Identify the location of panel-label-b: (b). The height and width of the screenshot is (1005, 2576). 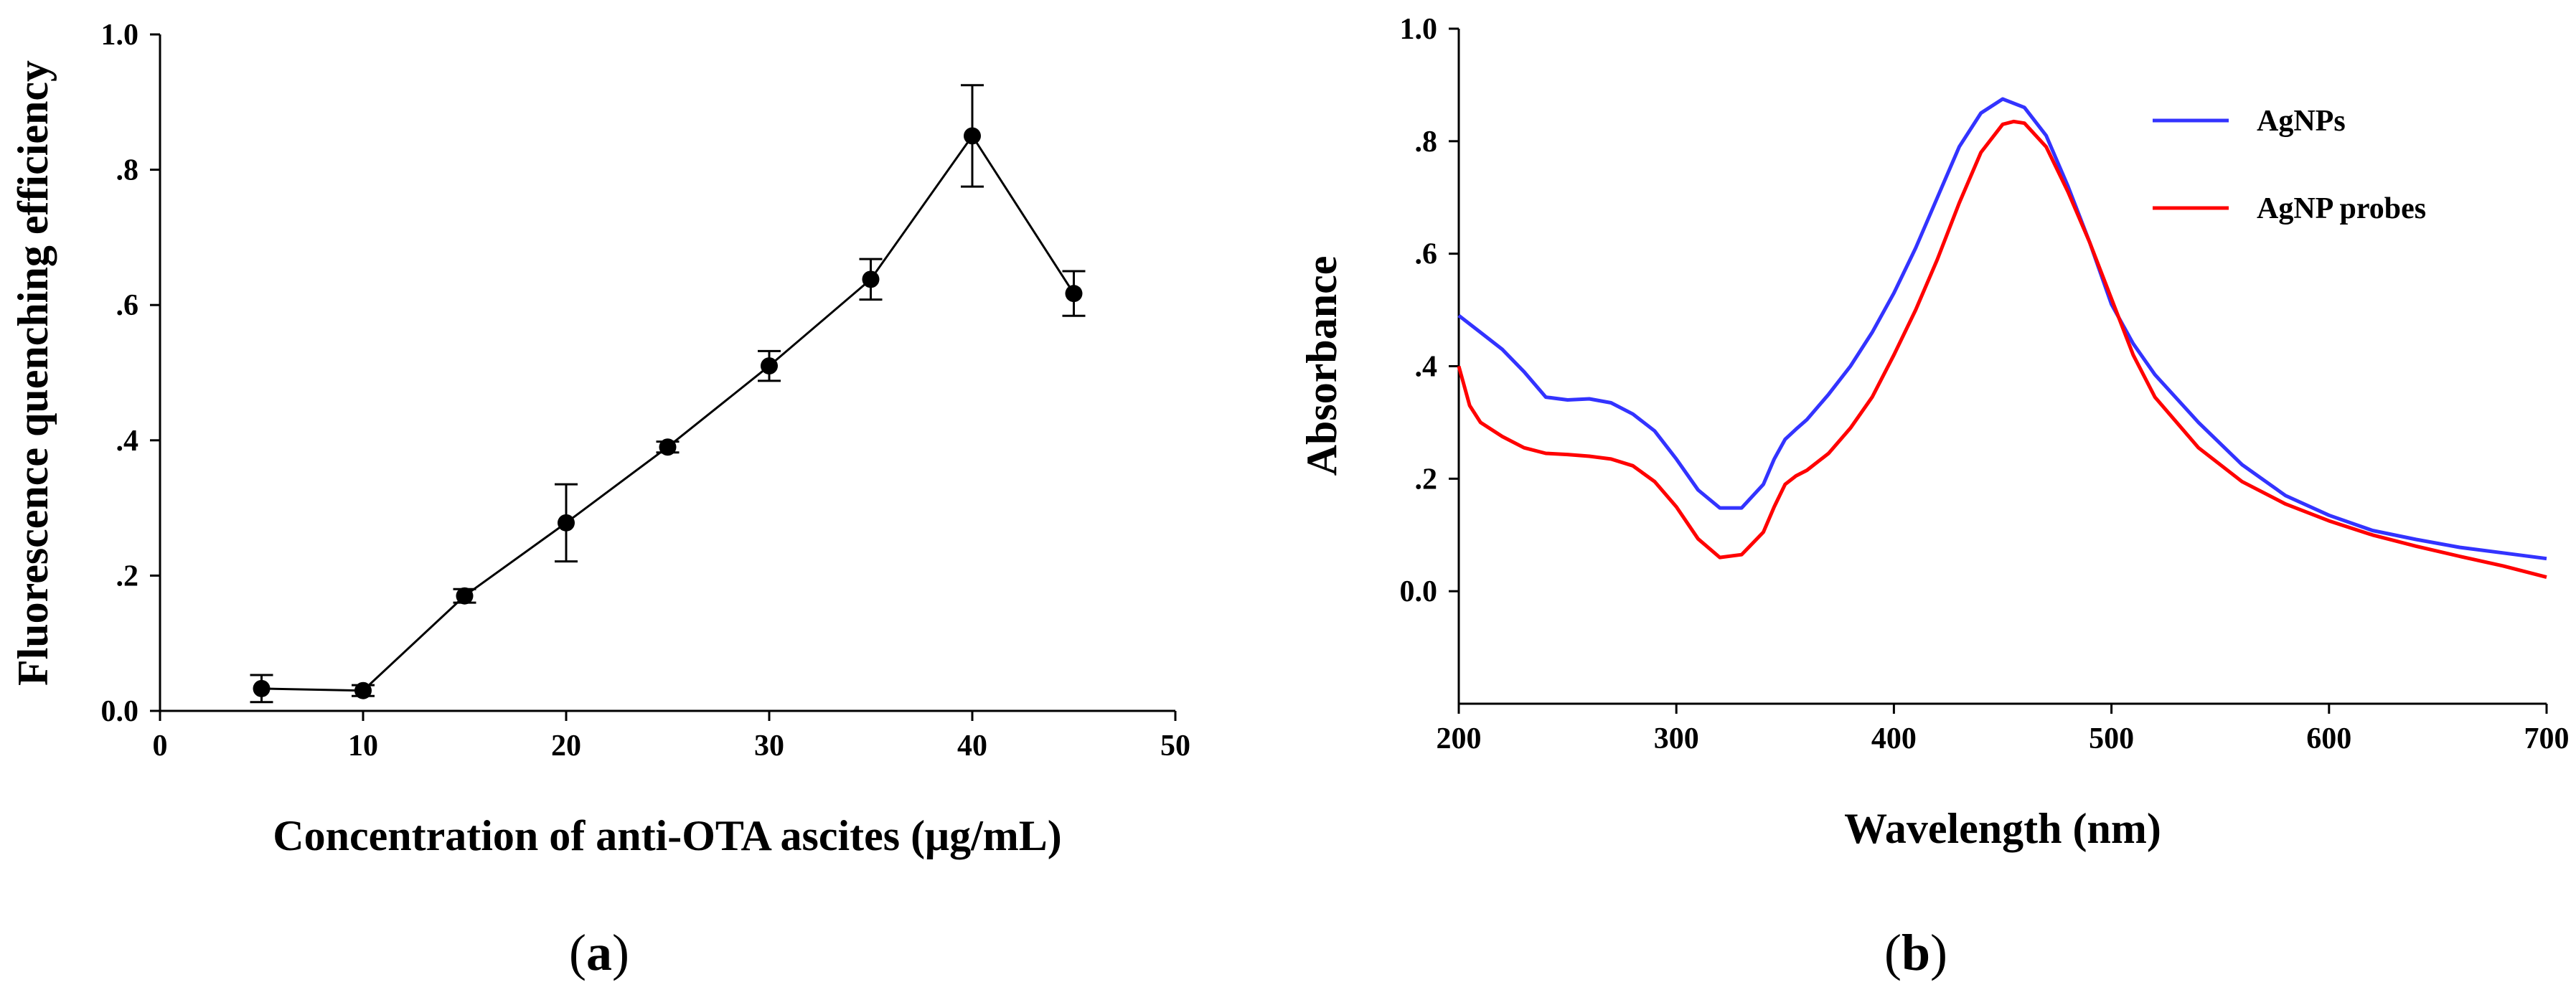
(1915, 952).